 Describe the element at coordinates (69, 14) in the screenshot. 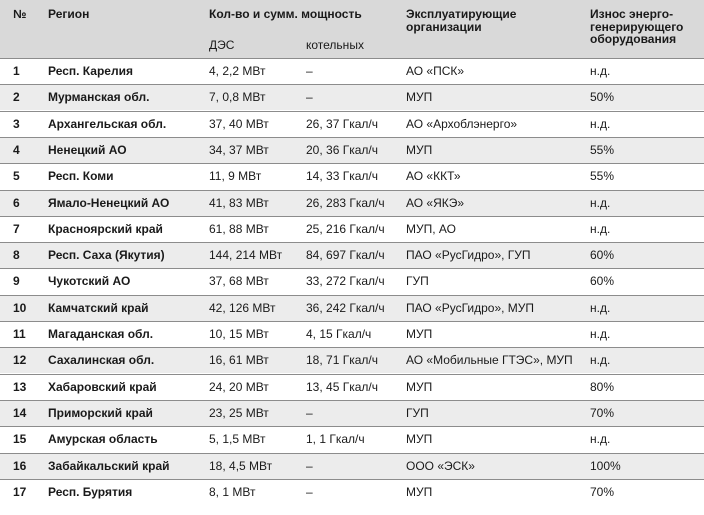

I see `header-region: Регион` at that location.